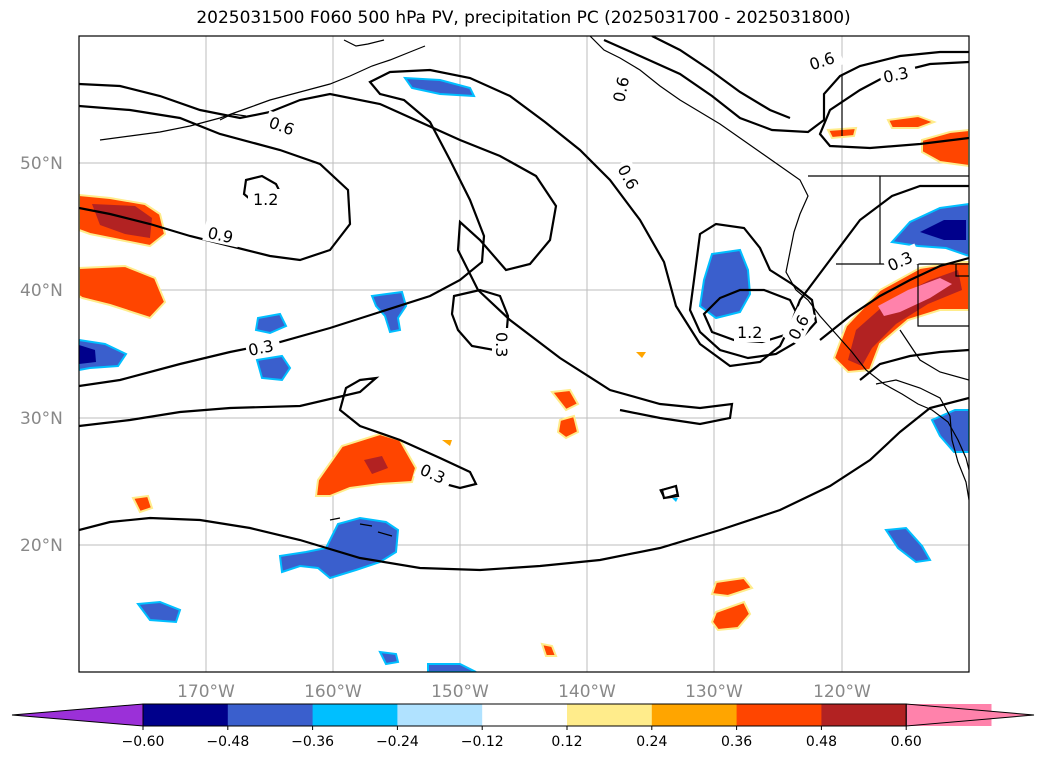 This screenshot has height=765, width=1047. I want to click on precip-positive-peak, so click(915, 297).